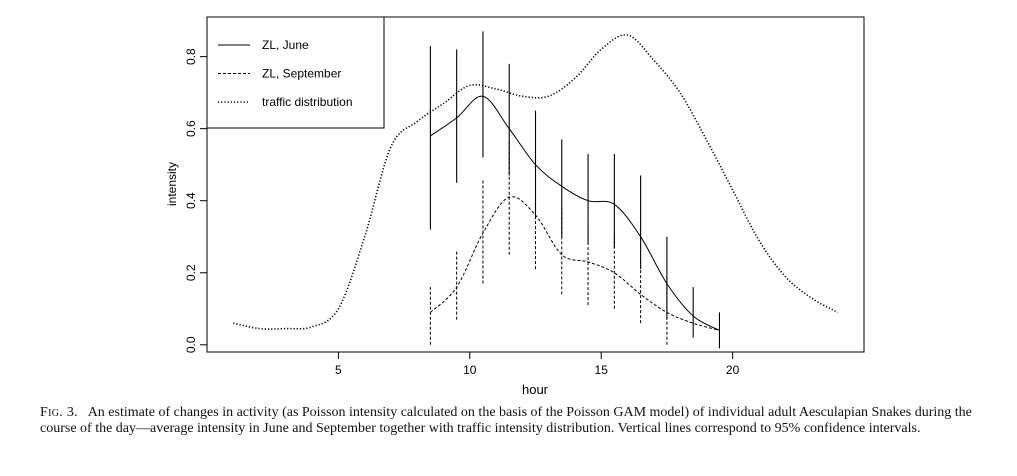 This screenshot has width=1017, height=476. Describe the element at coordinates (602, 370) in the screenshot. I see `x-tick-label: 15` at that location.